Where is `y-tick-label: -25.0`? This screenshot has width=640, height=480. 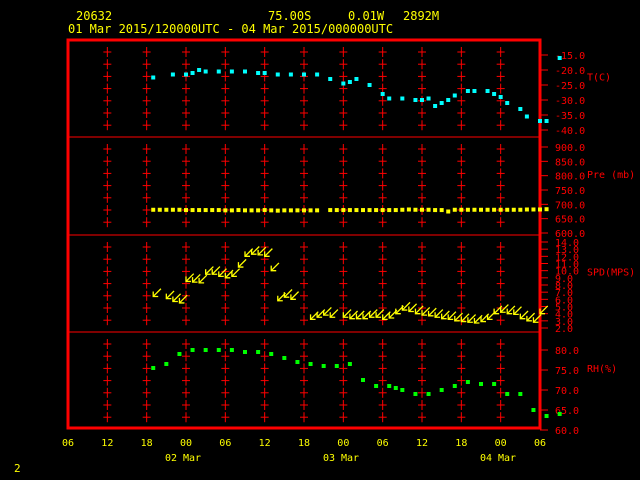
y-tick-label: -25.0 is located at coordinates (570, 86).